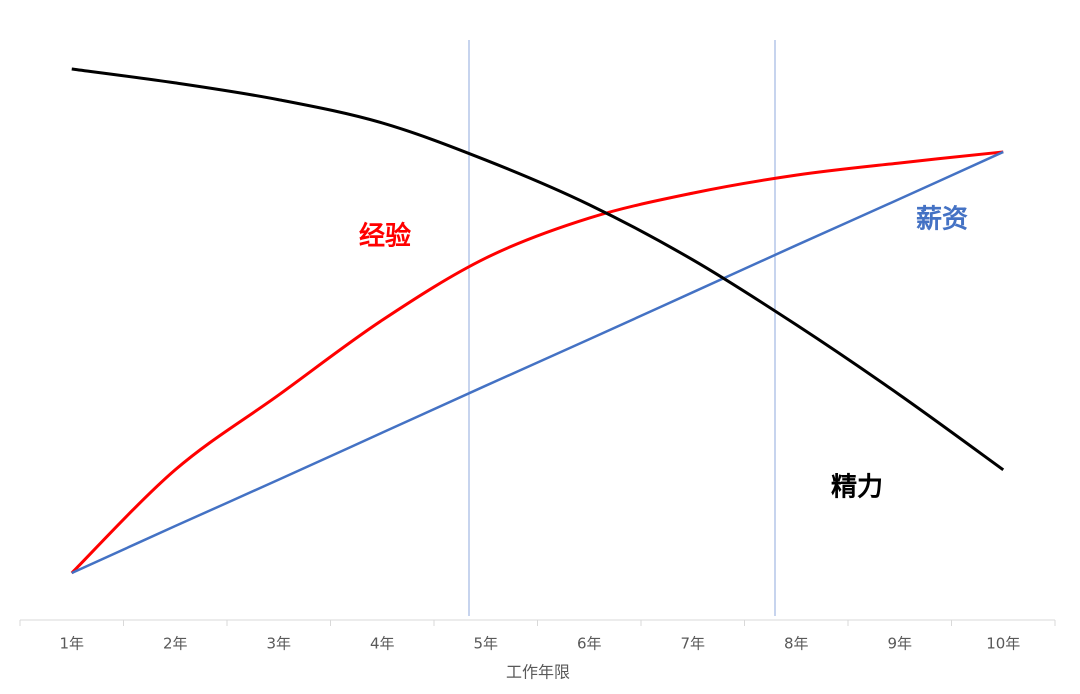 The image size is (1080, 694). What do you see at coordinates (692, 644) in the screenshot?
I see `x-tick-label: 7年` at bounding box center [692, 644].